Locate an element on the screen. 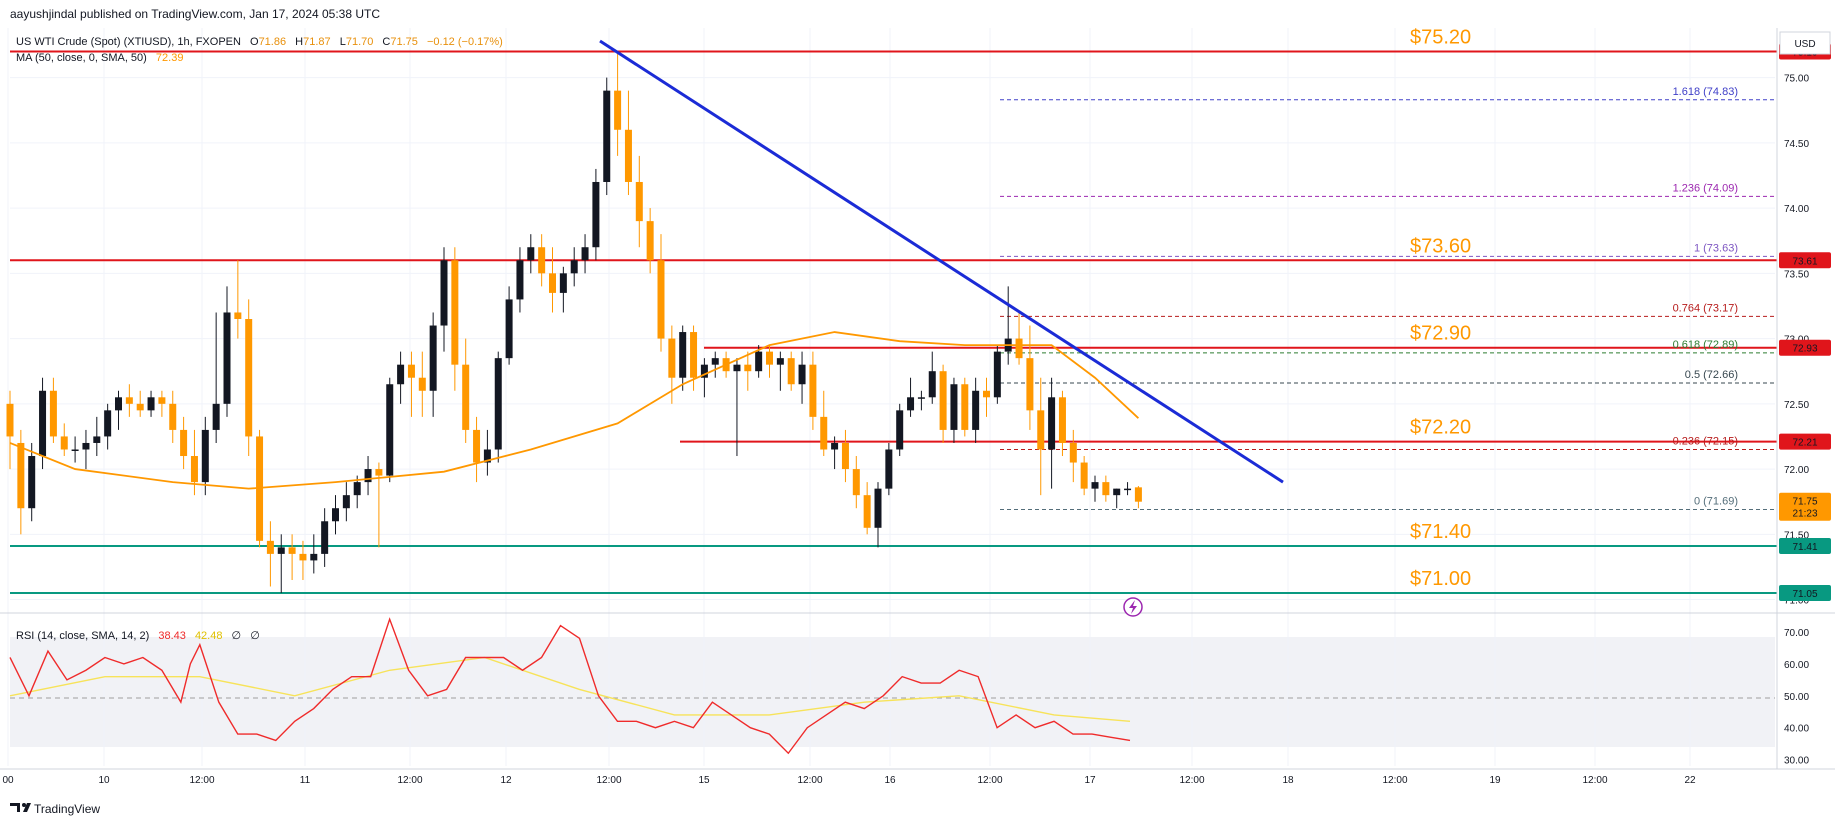 The width and height of the screenshot is (1835, 827). price-tick-label: 71.00 is located at coordinates (1796, 601).